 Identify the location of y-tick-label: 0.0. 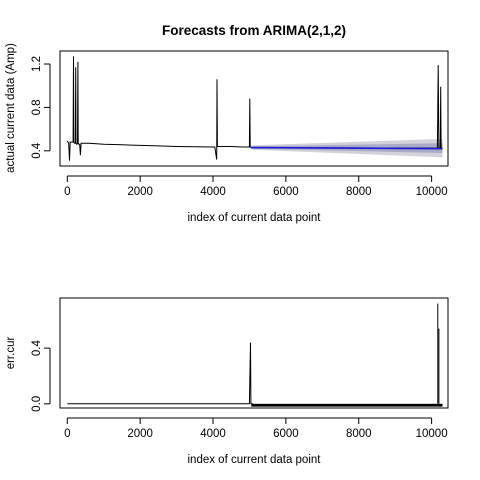
(37, 404).